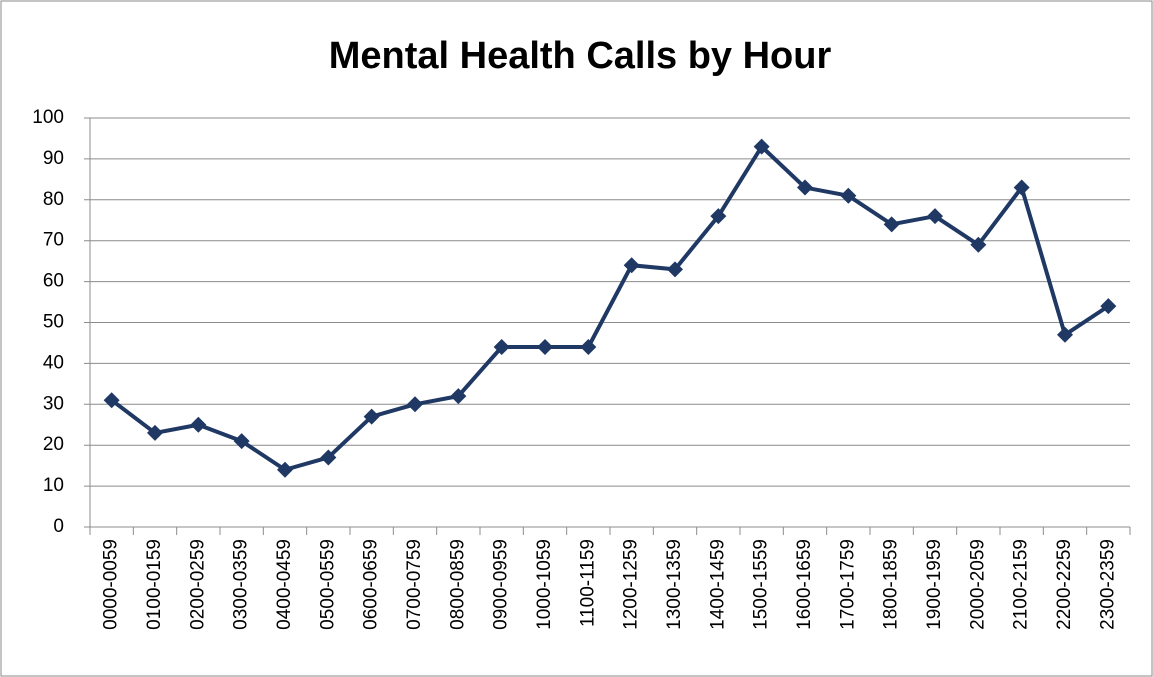 The height and width of the screenshot is (677, 1153). I want to click on chart-title: Mental Health Calls by Hour, so click(580, 56).